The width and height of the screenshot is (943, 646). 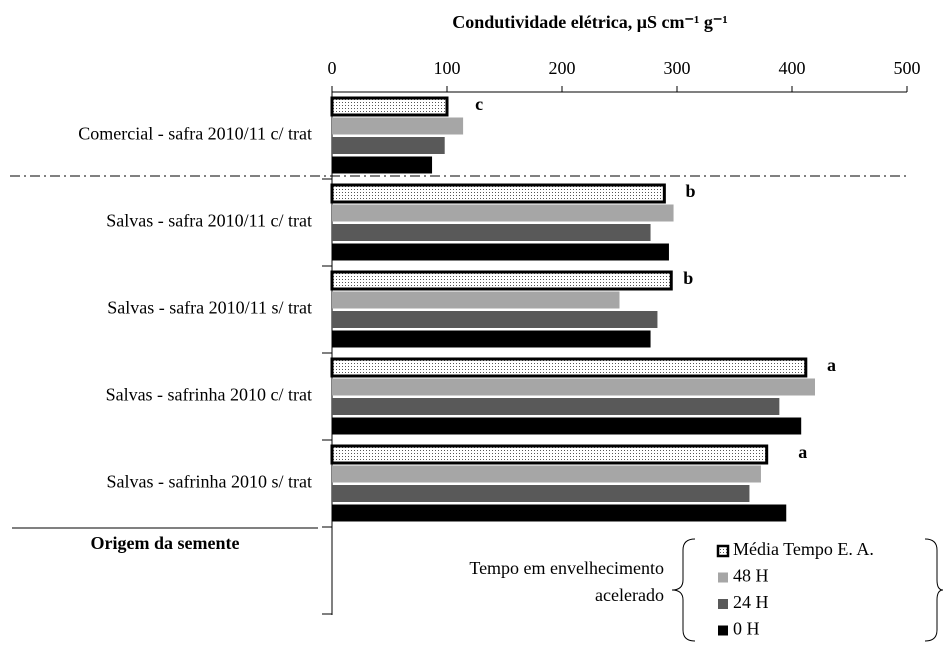 I want to click on legend-title: acelerado, so click(x=629, y=595).